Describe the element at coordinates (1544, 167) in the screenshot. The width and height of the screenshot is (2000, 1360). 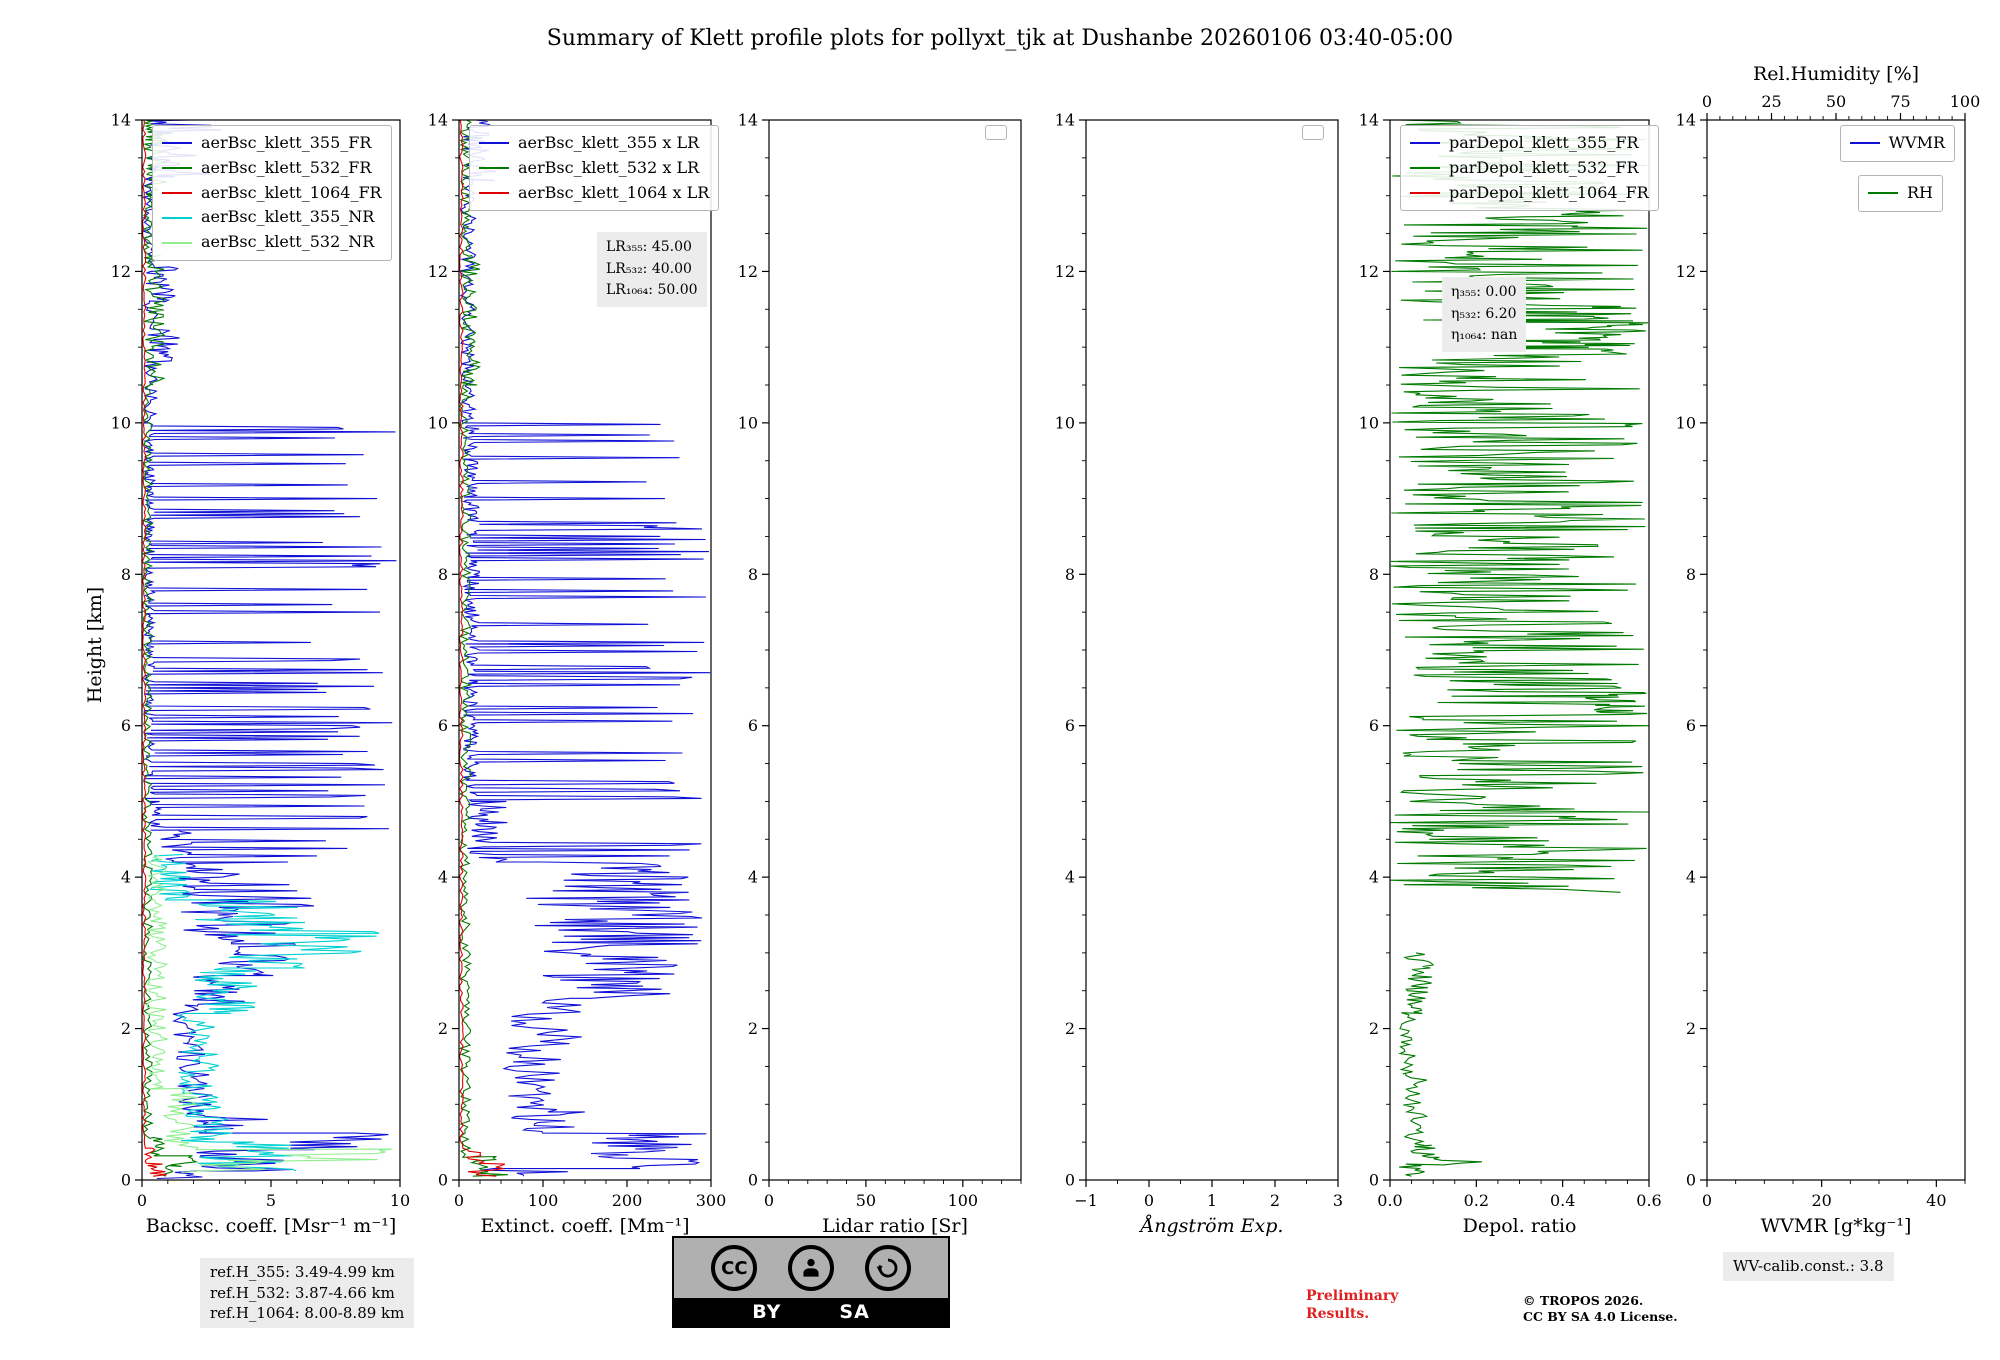
I see `legend-item-label: parDepol_klett_532_FR` at that location.